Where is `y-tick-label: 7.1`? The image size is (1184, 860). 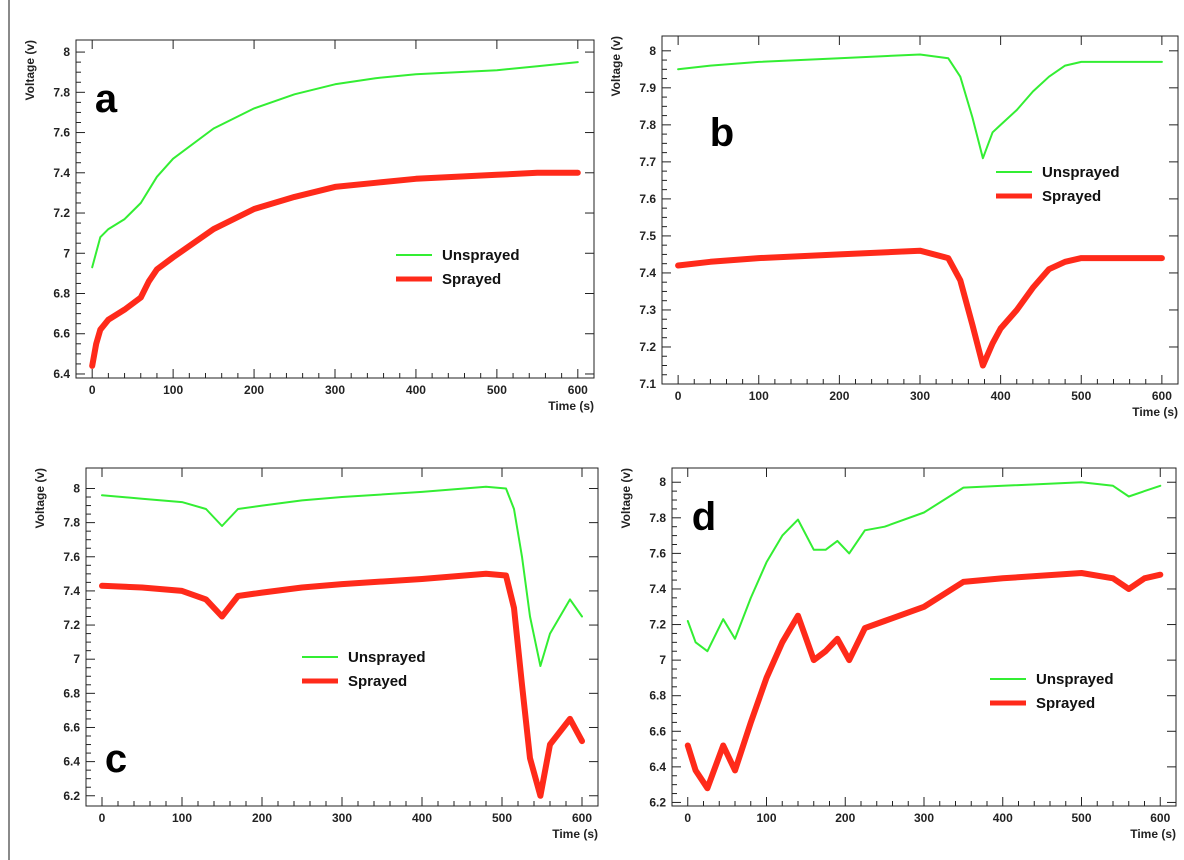 y-tick-label: 7.1 is located at coordinates (647, 384).